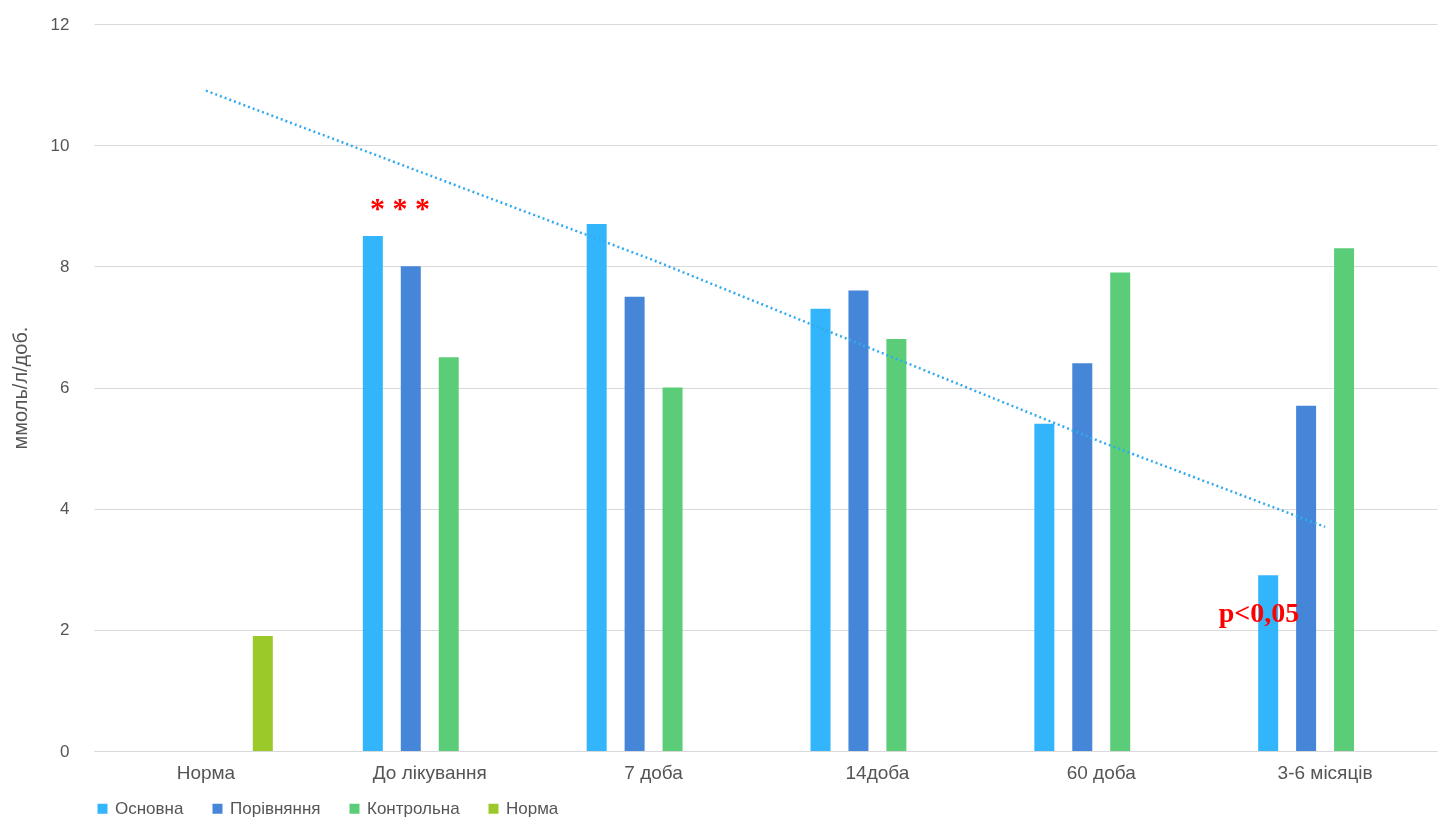 This screenshot has width=1452, height=827. I want to click on x-tick-label: 60 доба, so click(1101, 772).